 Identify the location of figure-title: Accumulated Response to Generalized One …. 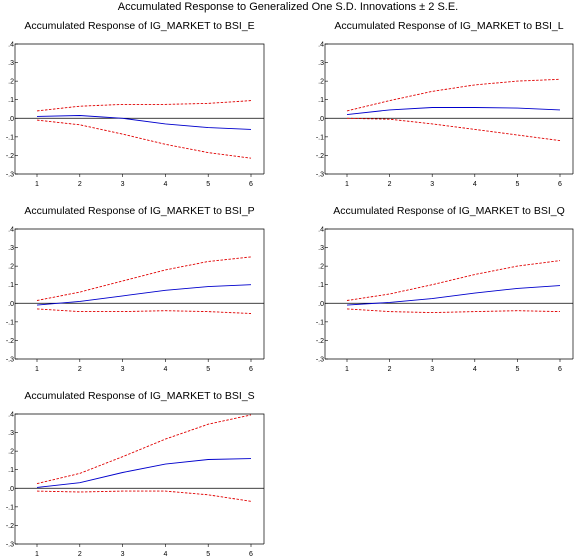
(288, 7).